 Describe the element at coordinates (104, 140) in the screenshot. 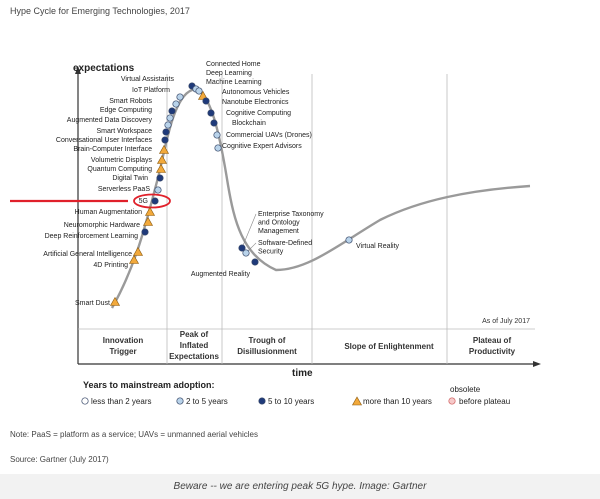

I see `label-conversational-user-interfaces: Conversational User Interfaces` at that location.